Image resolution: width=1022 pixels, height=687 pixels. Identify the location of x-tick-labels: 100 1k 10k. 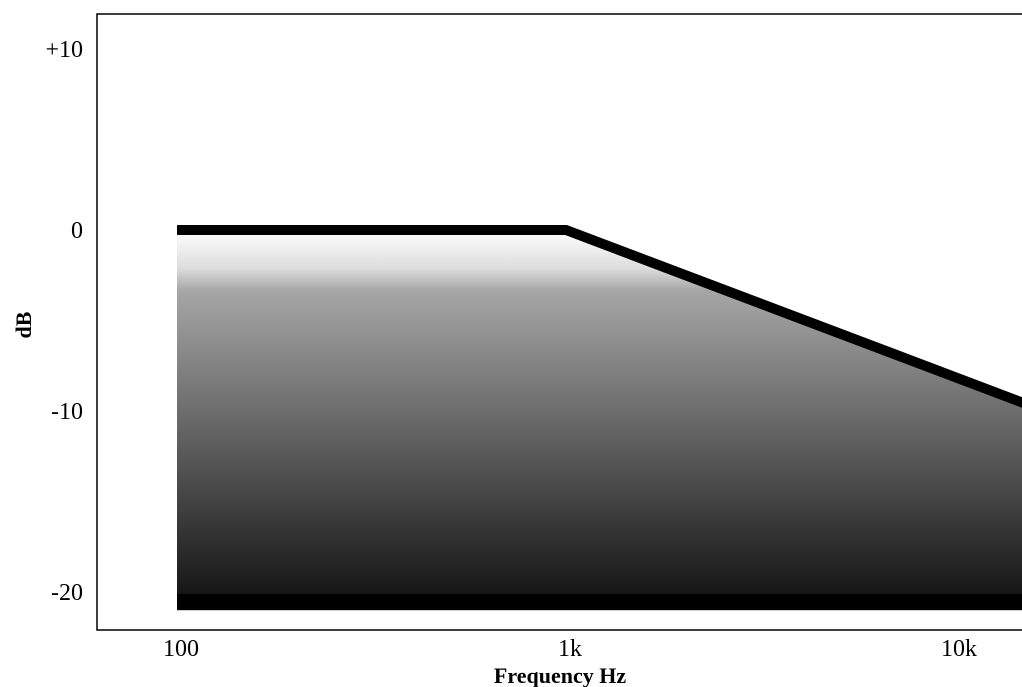
(570, 649).